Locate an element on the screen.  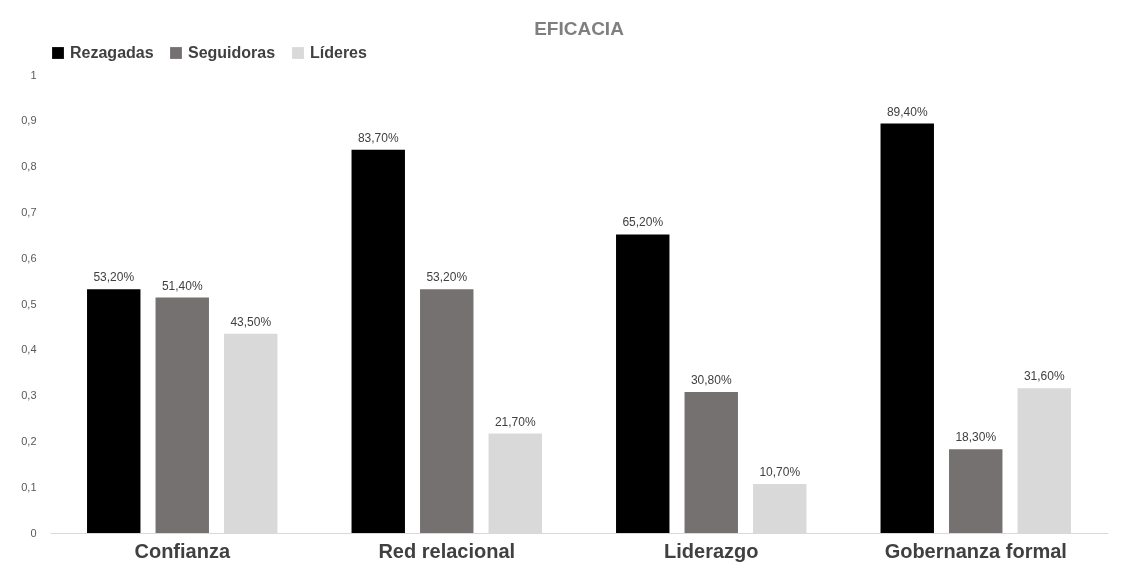
x-tick-label: Liderazgo is located at coordinates (711, 550).